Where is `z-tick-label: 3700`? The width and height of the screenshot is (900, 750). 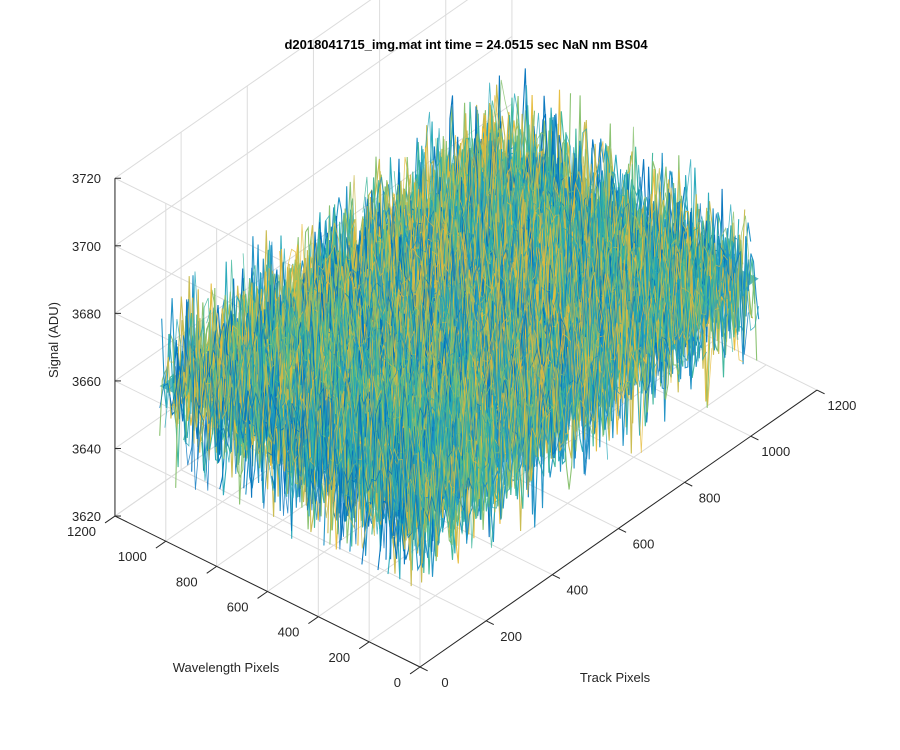
z-tick-label: 3700 is located at coordinates (86, 246).